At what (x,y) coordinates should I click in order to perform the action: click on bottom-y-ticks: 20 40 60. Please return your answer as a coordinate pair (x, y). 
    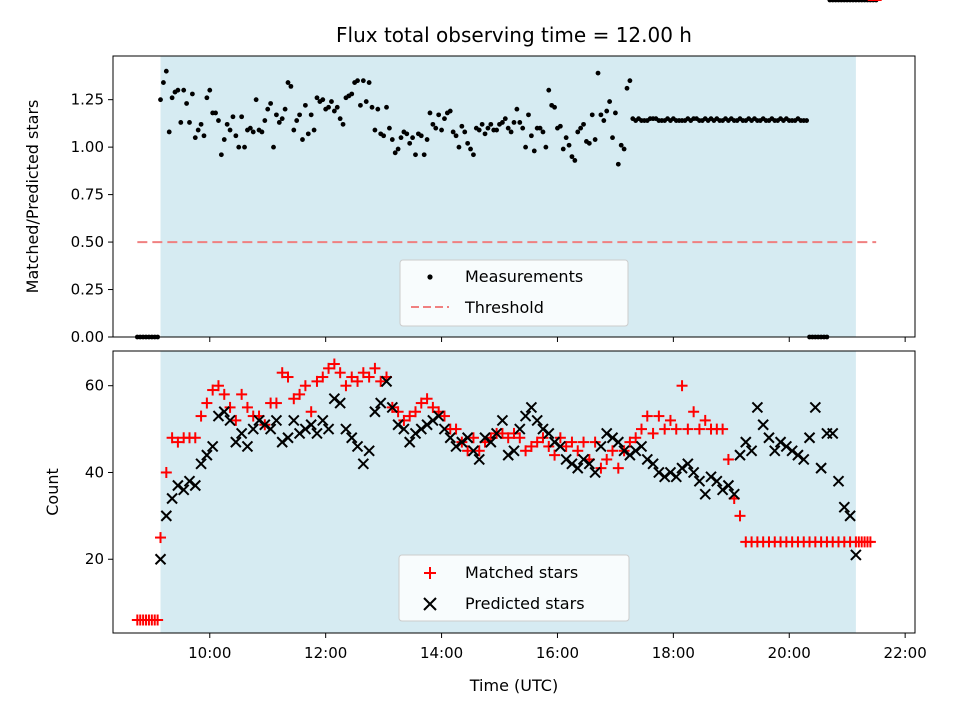
    Looking at the image, I should click on (99, 472).